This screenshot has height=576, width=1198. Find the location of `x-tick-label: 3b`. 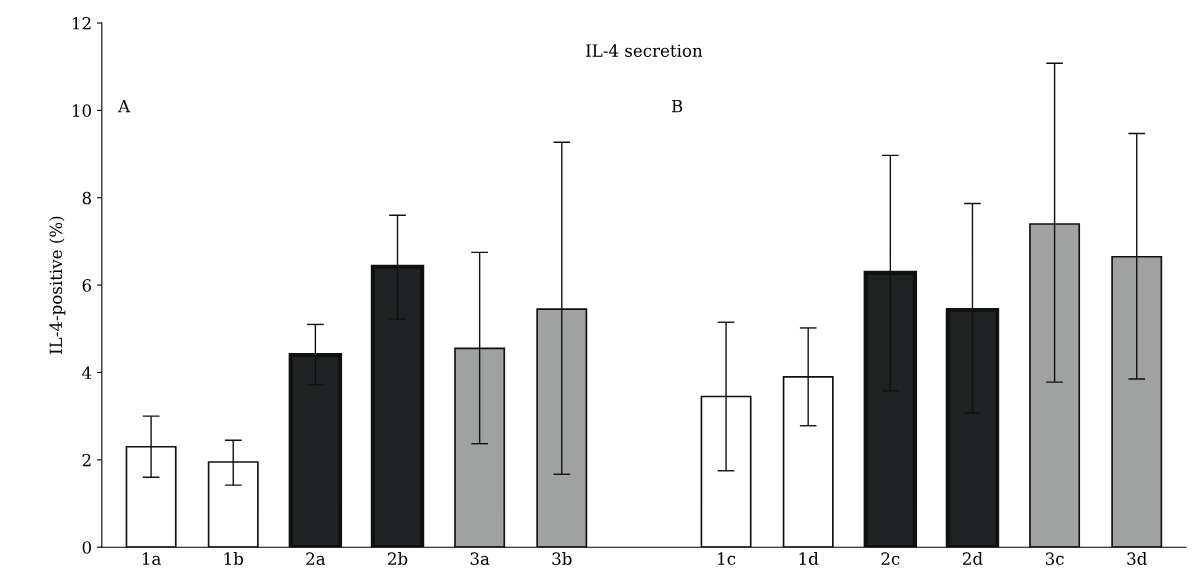

x-tick-label: 3b is located at coordinates (562, 558).